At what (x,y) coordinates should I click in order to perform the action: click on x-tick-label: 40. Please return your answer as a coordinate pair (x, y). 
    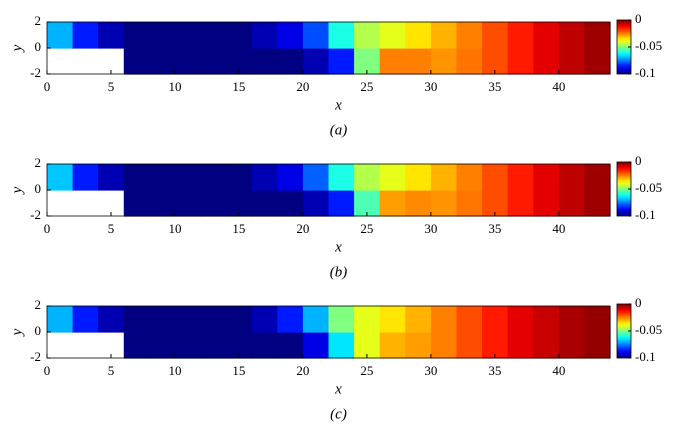
    Looking at the image, I should click on (558, 86).